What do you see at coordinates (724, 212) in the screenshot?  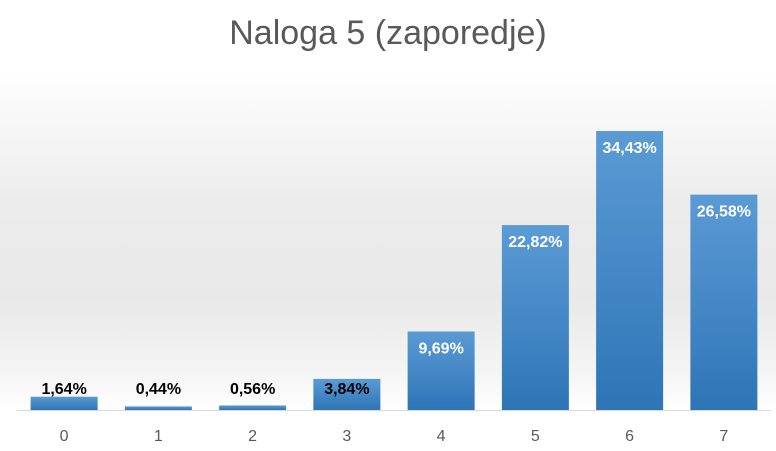 I see `data-label-7: 26,58%` at bounding box center [724, 212].